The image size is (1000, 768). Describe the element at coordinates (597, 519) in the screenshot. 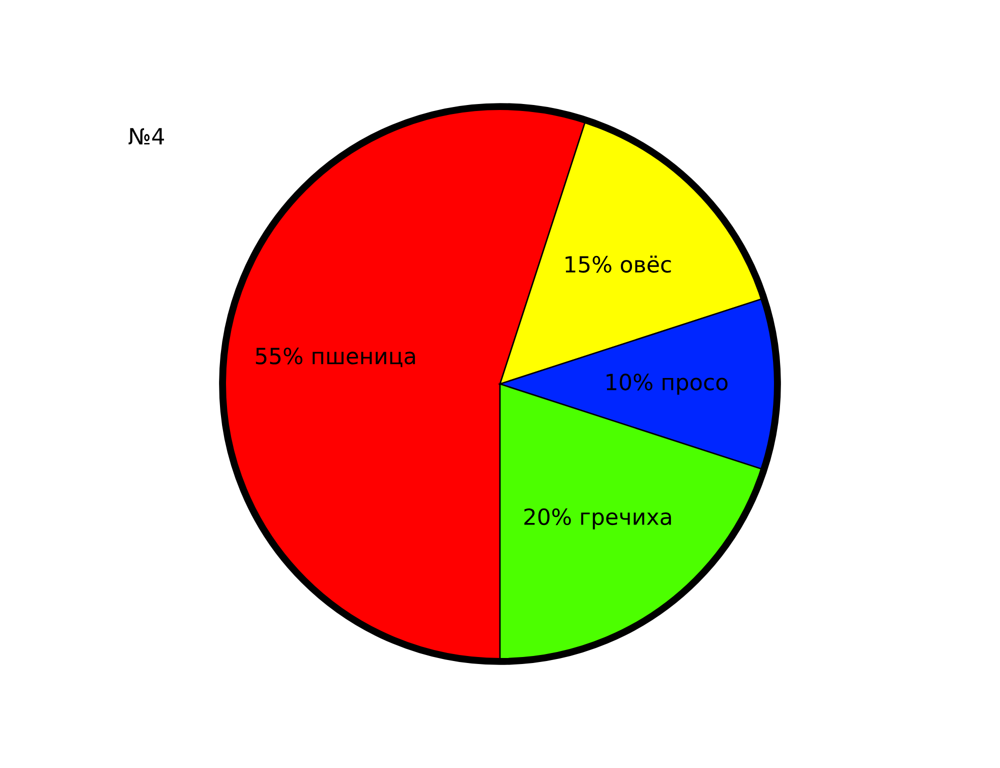

I see `slice-label: 20% гречиха` at that location.